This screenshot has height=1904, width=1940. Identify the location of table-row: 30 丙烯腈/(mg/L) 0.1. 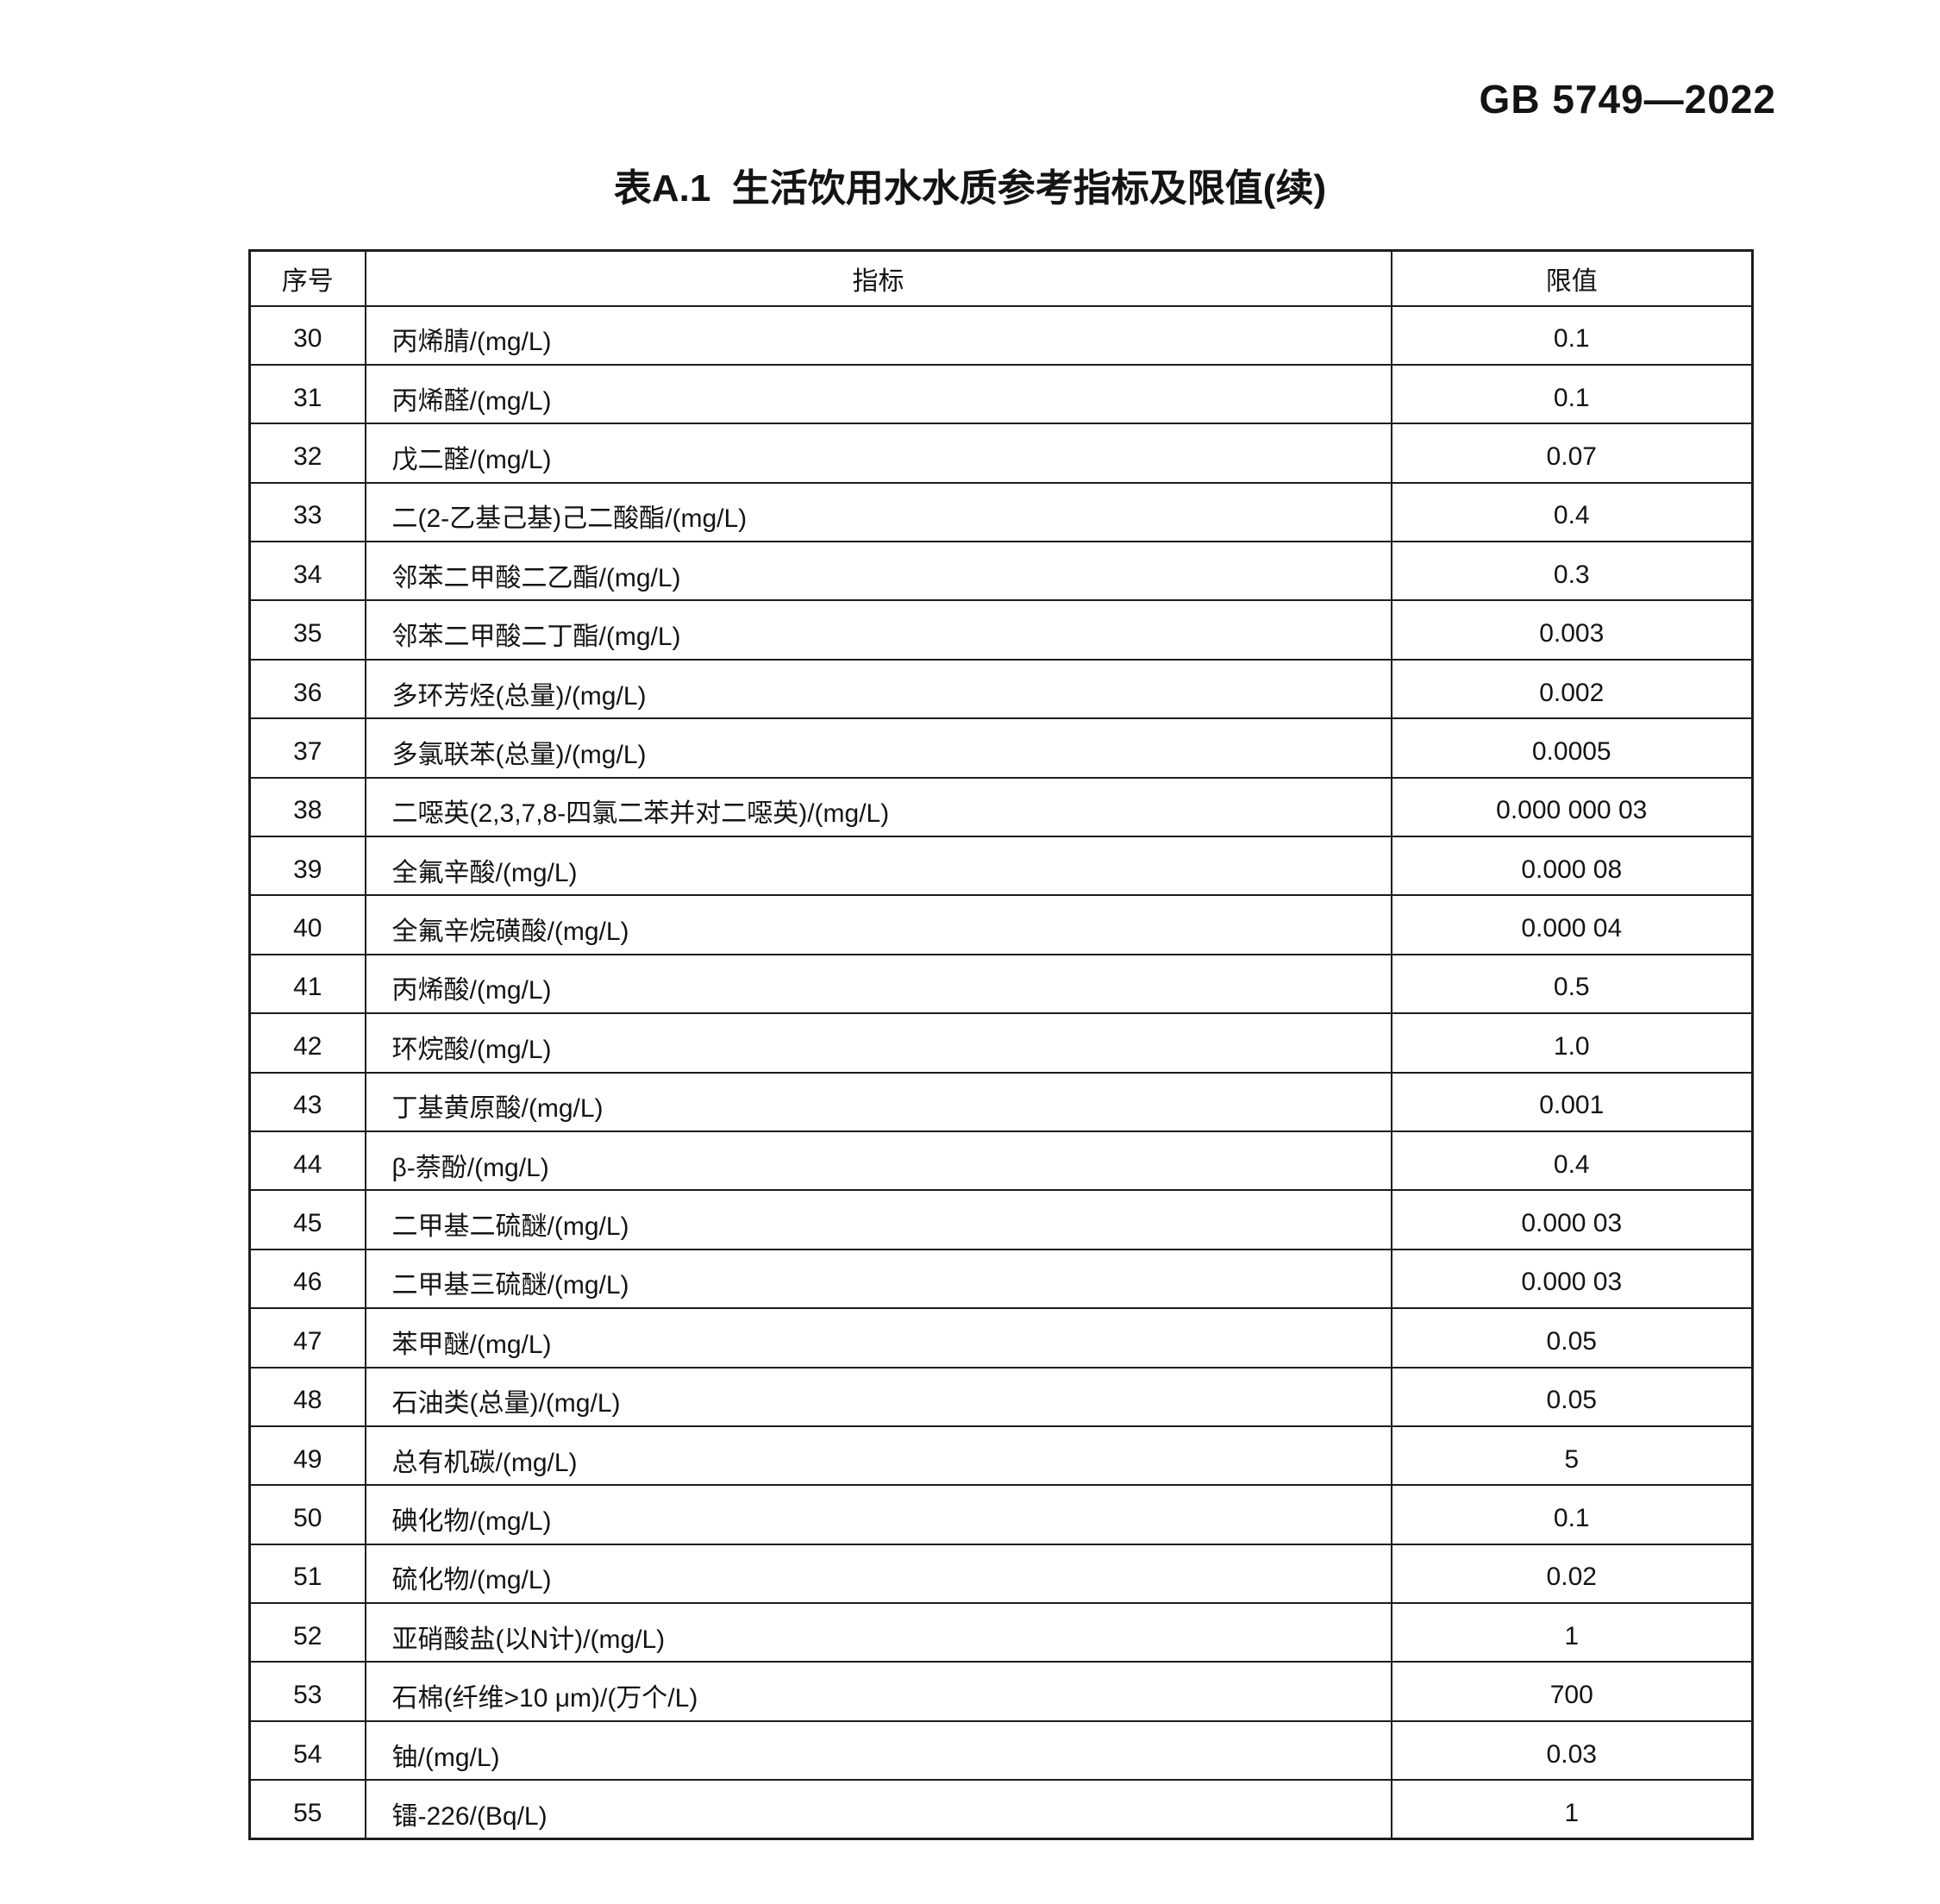
(1001, 335).